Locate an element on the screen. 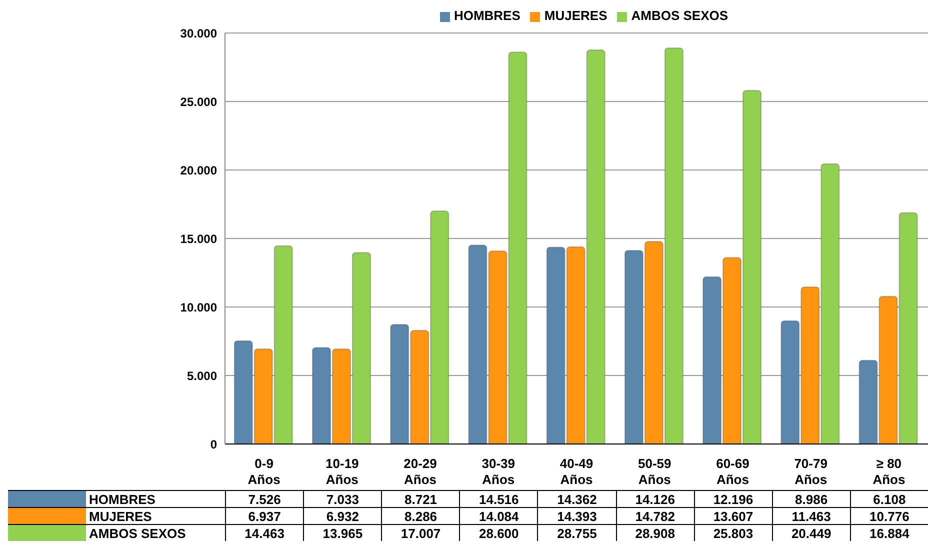 This screenshot has height=544, width=928. data-label: 7.526 is located at coordinates (264, 498).